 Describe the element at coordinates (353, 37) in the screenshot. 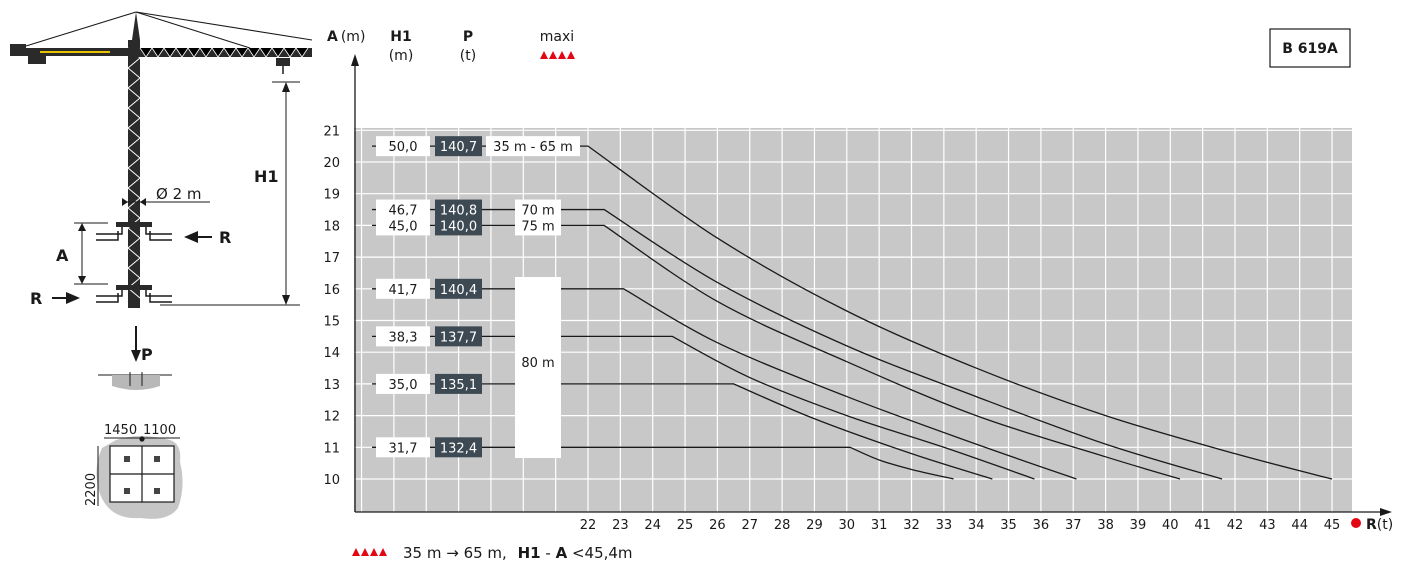

I see `header-a-unit: (m)` at that location.